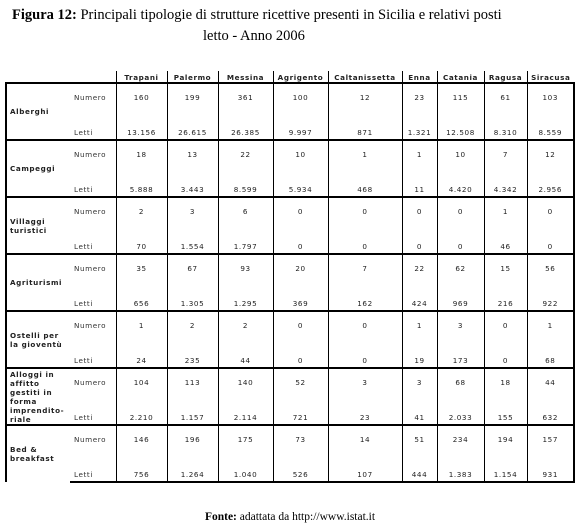 The height and width of the screenshot is (531, 580). What do you see at coordinates (37, 168) in the screenshot?
I see `category-label: Campeggi` at bounding box center [37, 168].